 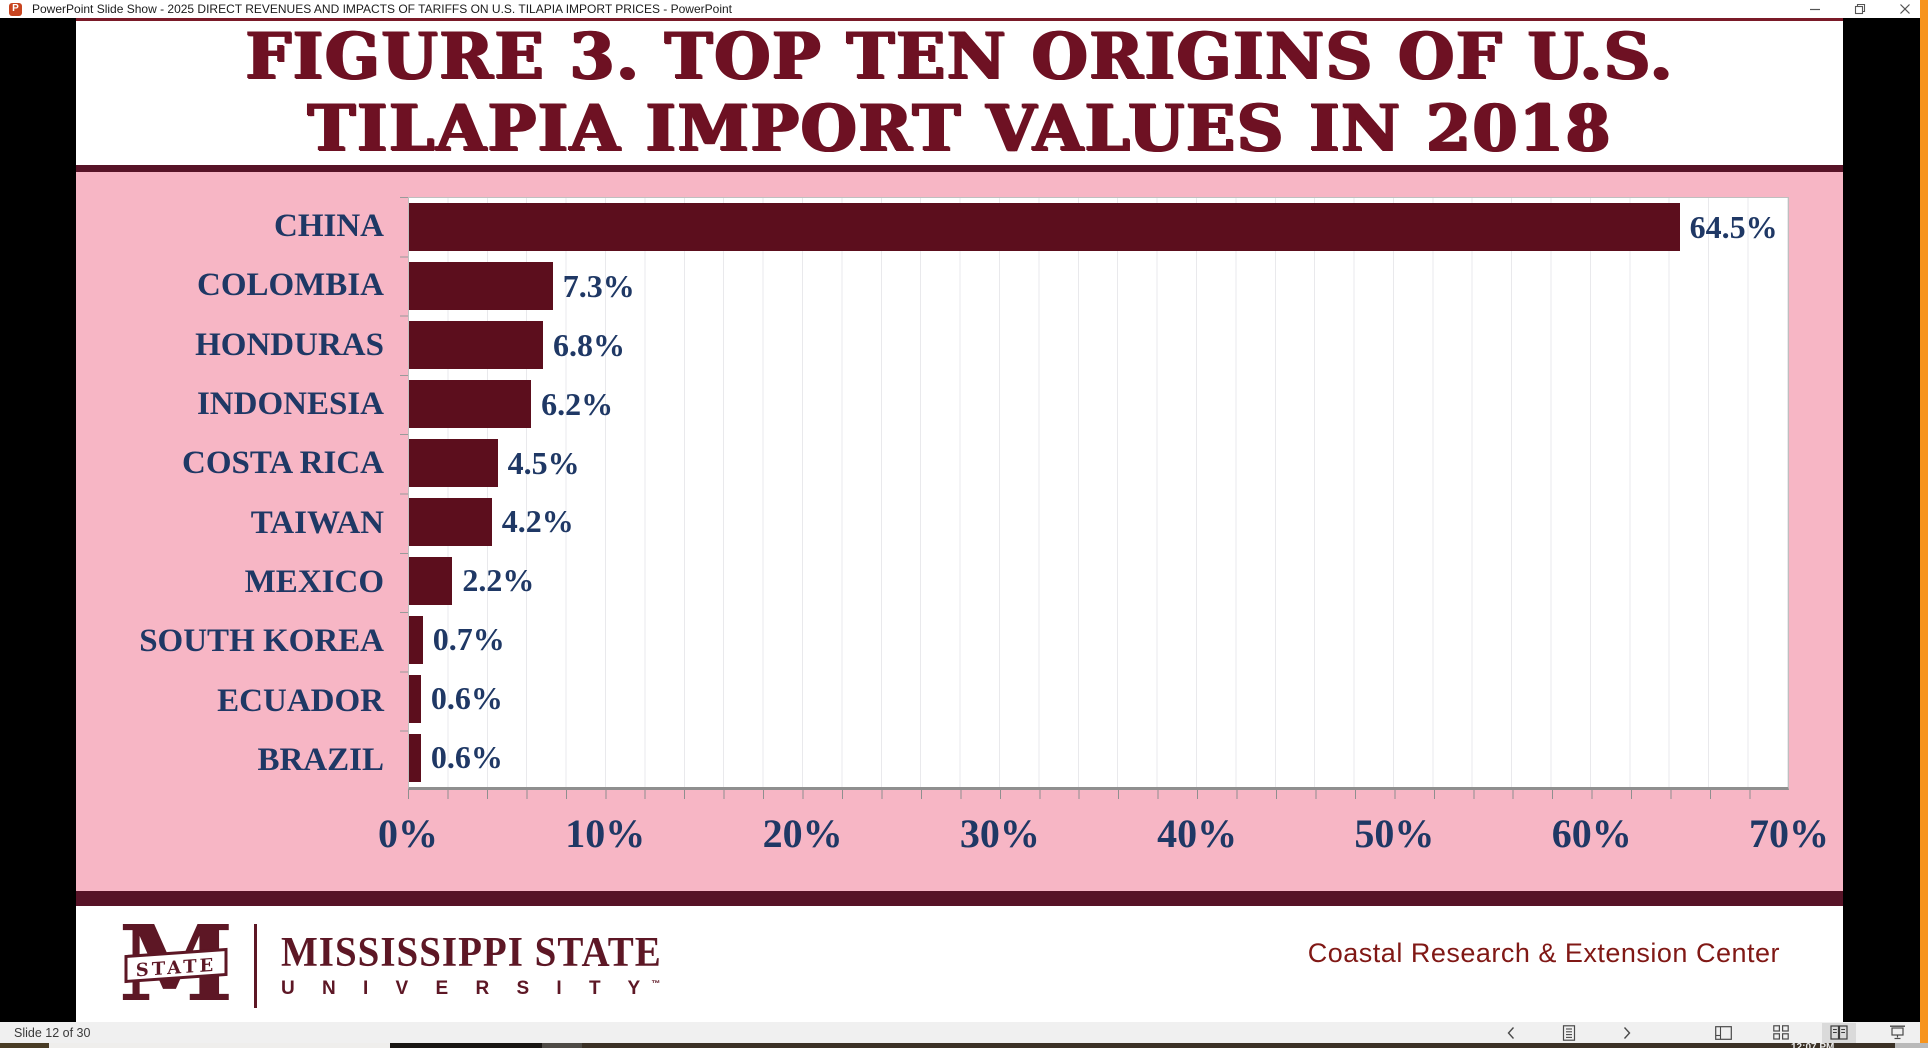 What do you see at coordinates (176, 966) in the screenshot?
I see `msu-m-emblem: M STATE` at bounding box center [176, 966].